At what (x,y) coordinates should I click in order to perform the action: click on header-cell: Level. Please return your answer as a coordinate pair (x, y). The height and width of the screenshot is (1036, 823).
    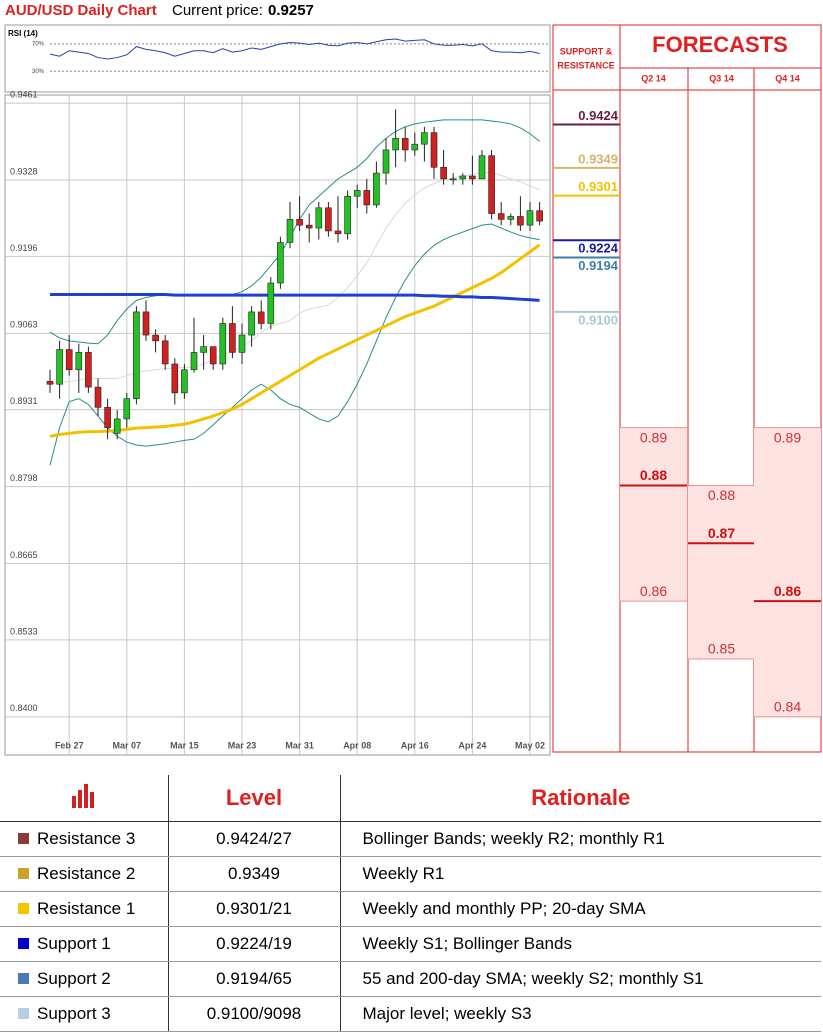
    Looking at the image, I should click on (253, 798).